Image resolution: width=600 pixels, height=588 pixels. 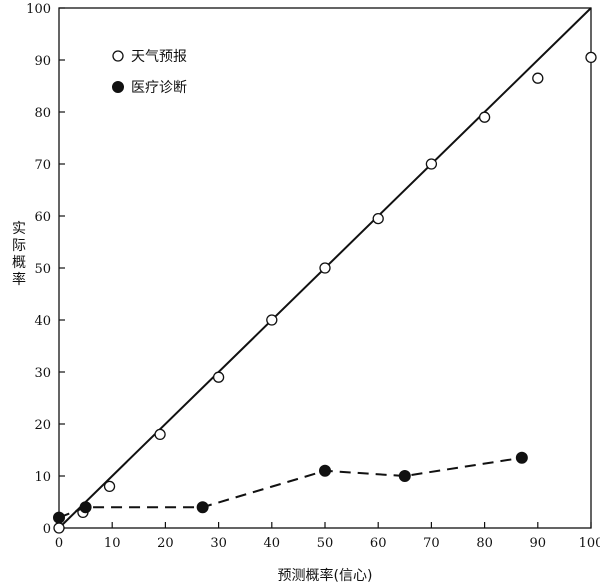 What do you see at coordinates (159, 88) in the screenshot?
I see `legend-label-medical: 医疗诊断` at bounding box center [159, 88].